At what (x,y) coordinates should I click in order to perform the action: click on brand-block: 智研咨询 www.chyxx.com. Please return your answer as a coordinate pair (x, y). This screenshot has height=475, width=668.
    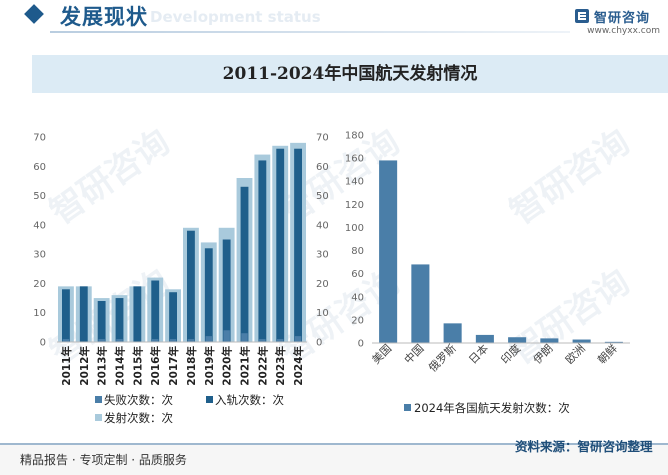
    Looking at the image, I should click on (619, 21).